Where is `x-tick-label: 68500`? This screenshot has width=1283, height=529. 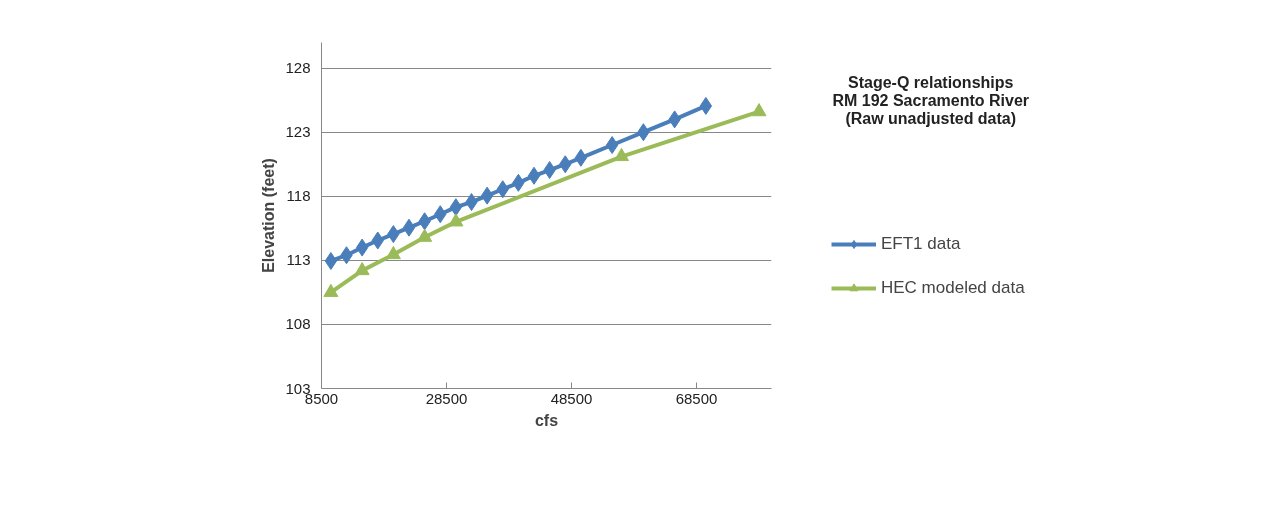
x-tick-label: 68500 is located at coordinates (696, 398).